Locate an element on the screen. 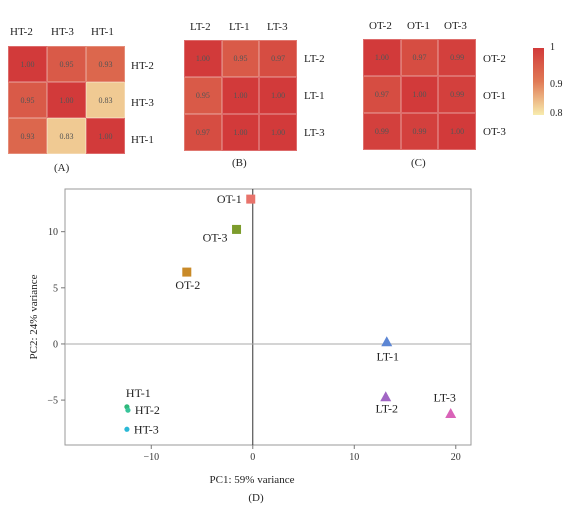  heatmap-a-col-label-2: HT-3 is located at coordinates (62, 32).